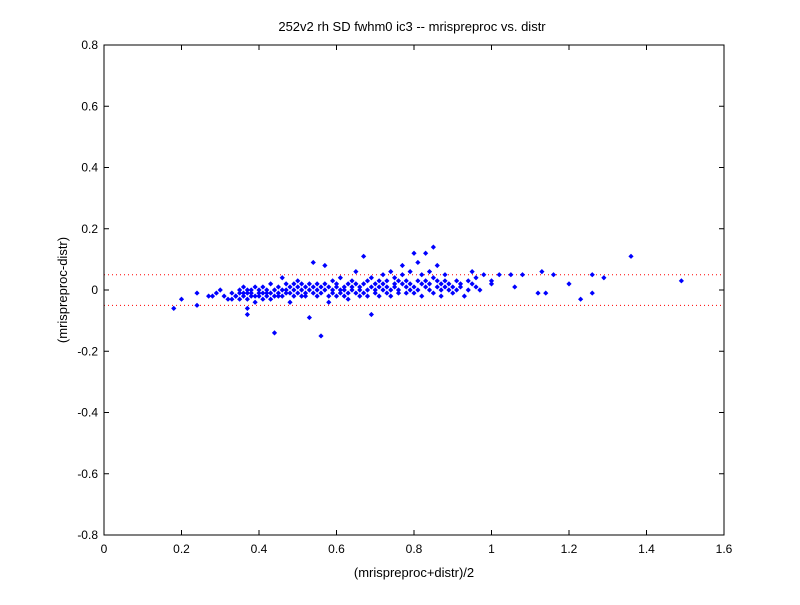  Describe the element at coordinates (414, 549) in the screenshot. I see `x-tick-label: 0.8` at that location.